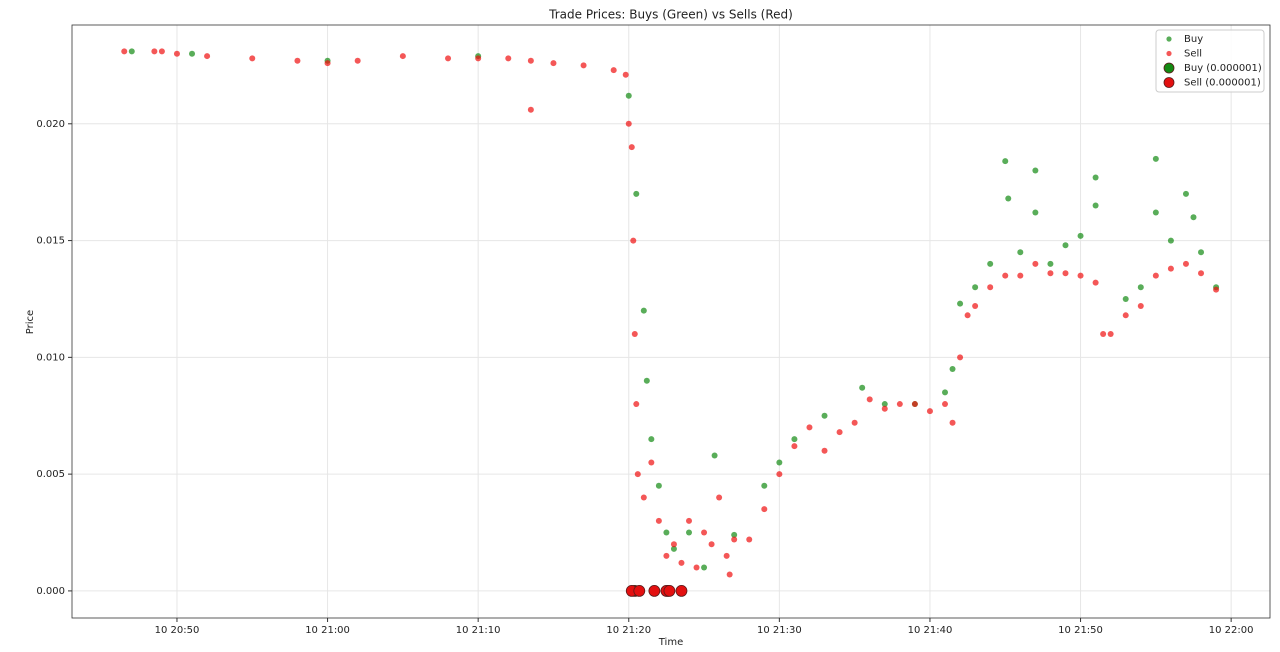 This screenshot has width=1280, height=652. Describe the element at coordinates (177, 630) in the screenshot. I see `x-tick-label: 10 20:50` at that location.